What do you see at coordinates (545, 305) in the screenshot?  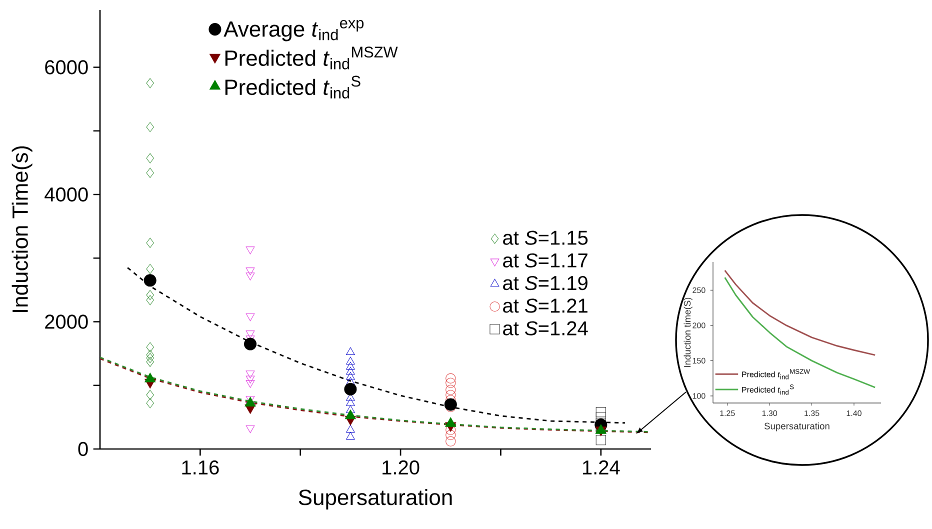 I see `legend-label: at S=1.21` at bounding box center [545, 305].